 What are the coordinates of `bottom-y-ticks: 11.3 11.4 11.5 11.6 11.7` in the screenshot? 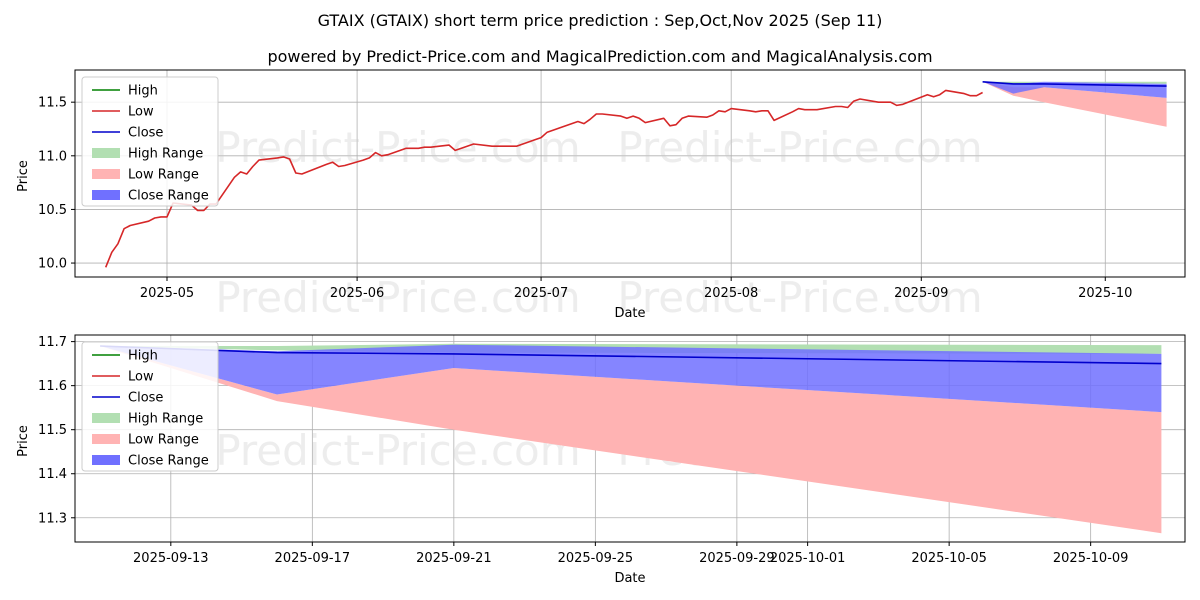 It's located at (56, 430).